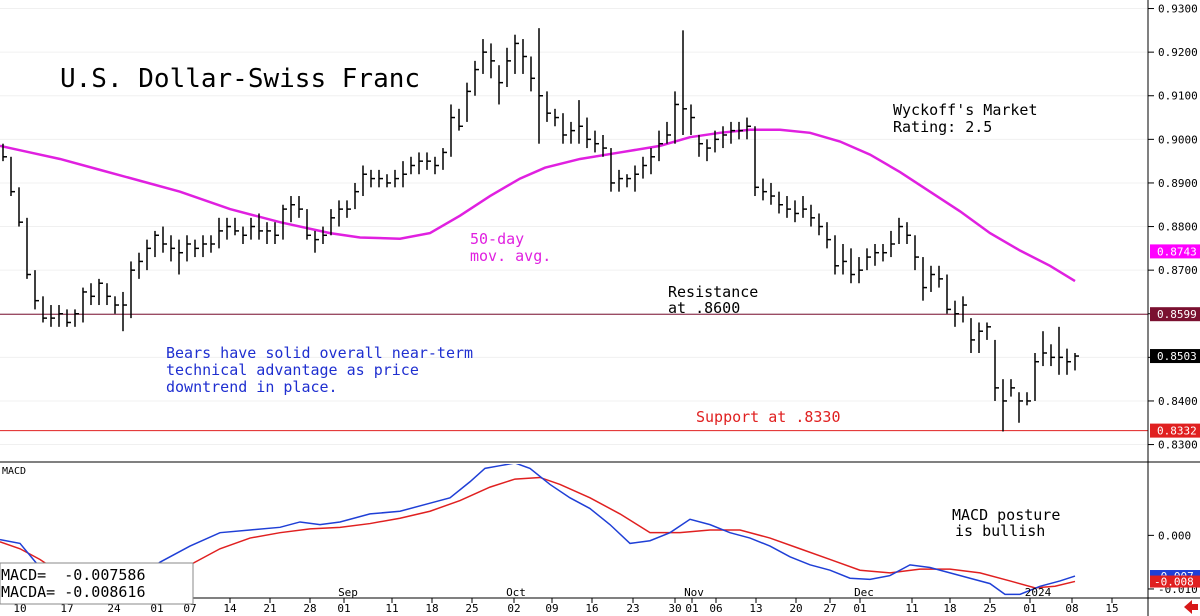 The image size is (1200, 616). I want to click on y-tick-label: 0.9100, so click(1178, 96).